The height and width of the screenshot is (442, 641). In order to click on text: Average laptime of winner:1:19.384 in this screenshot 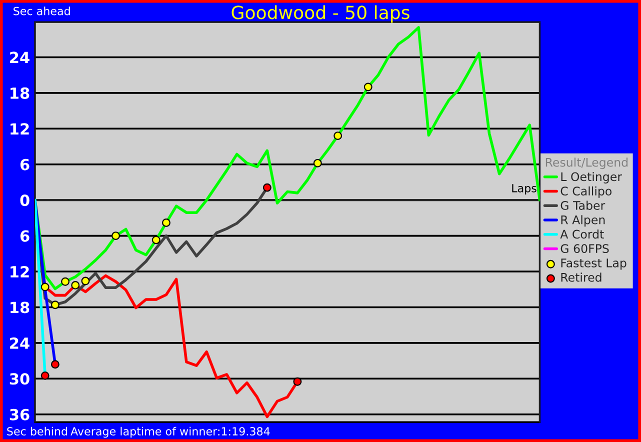, I will do `click(170, 432)`.